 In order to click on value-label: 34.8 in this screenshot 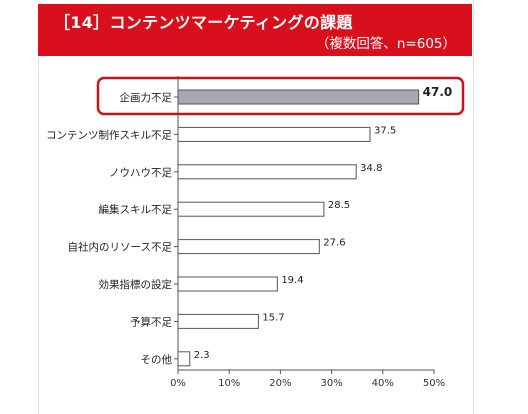, I will do `click(371, 168)`.